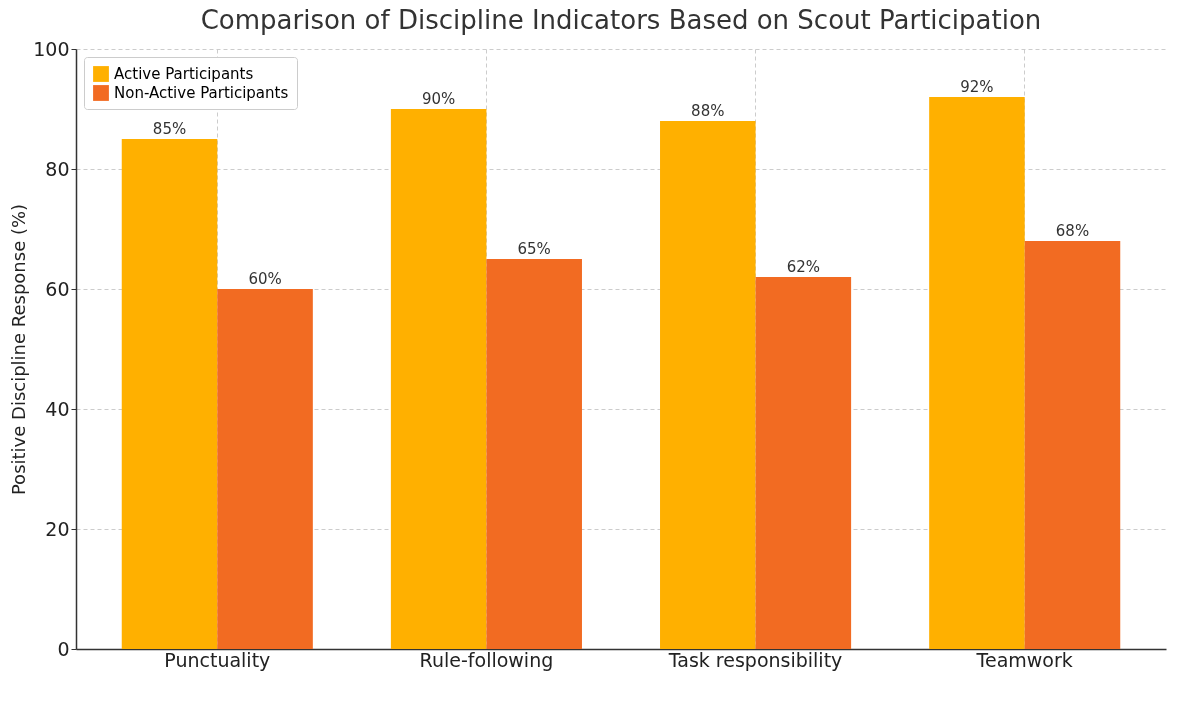 The image size is (1184, 708). Describe the element at coordinates (803, 267) in the screenshot. I see `data-label: 62%` at that location.